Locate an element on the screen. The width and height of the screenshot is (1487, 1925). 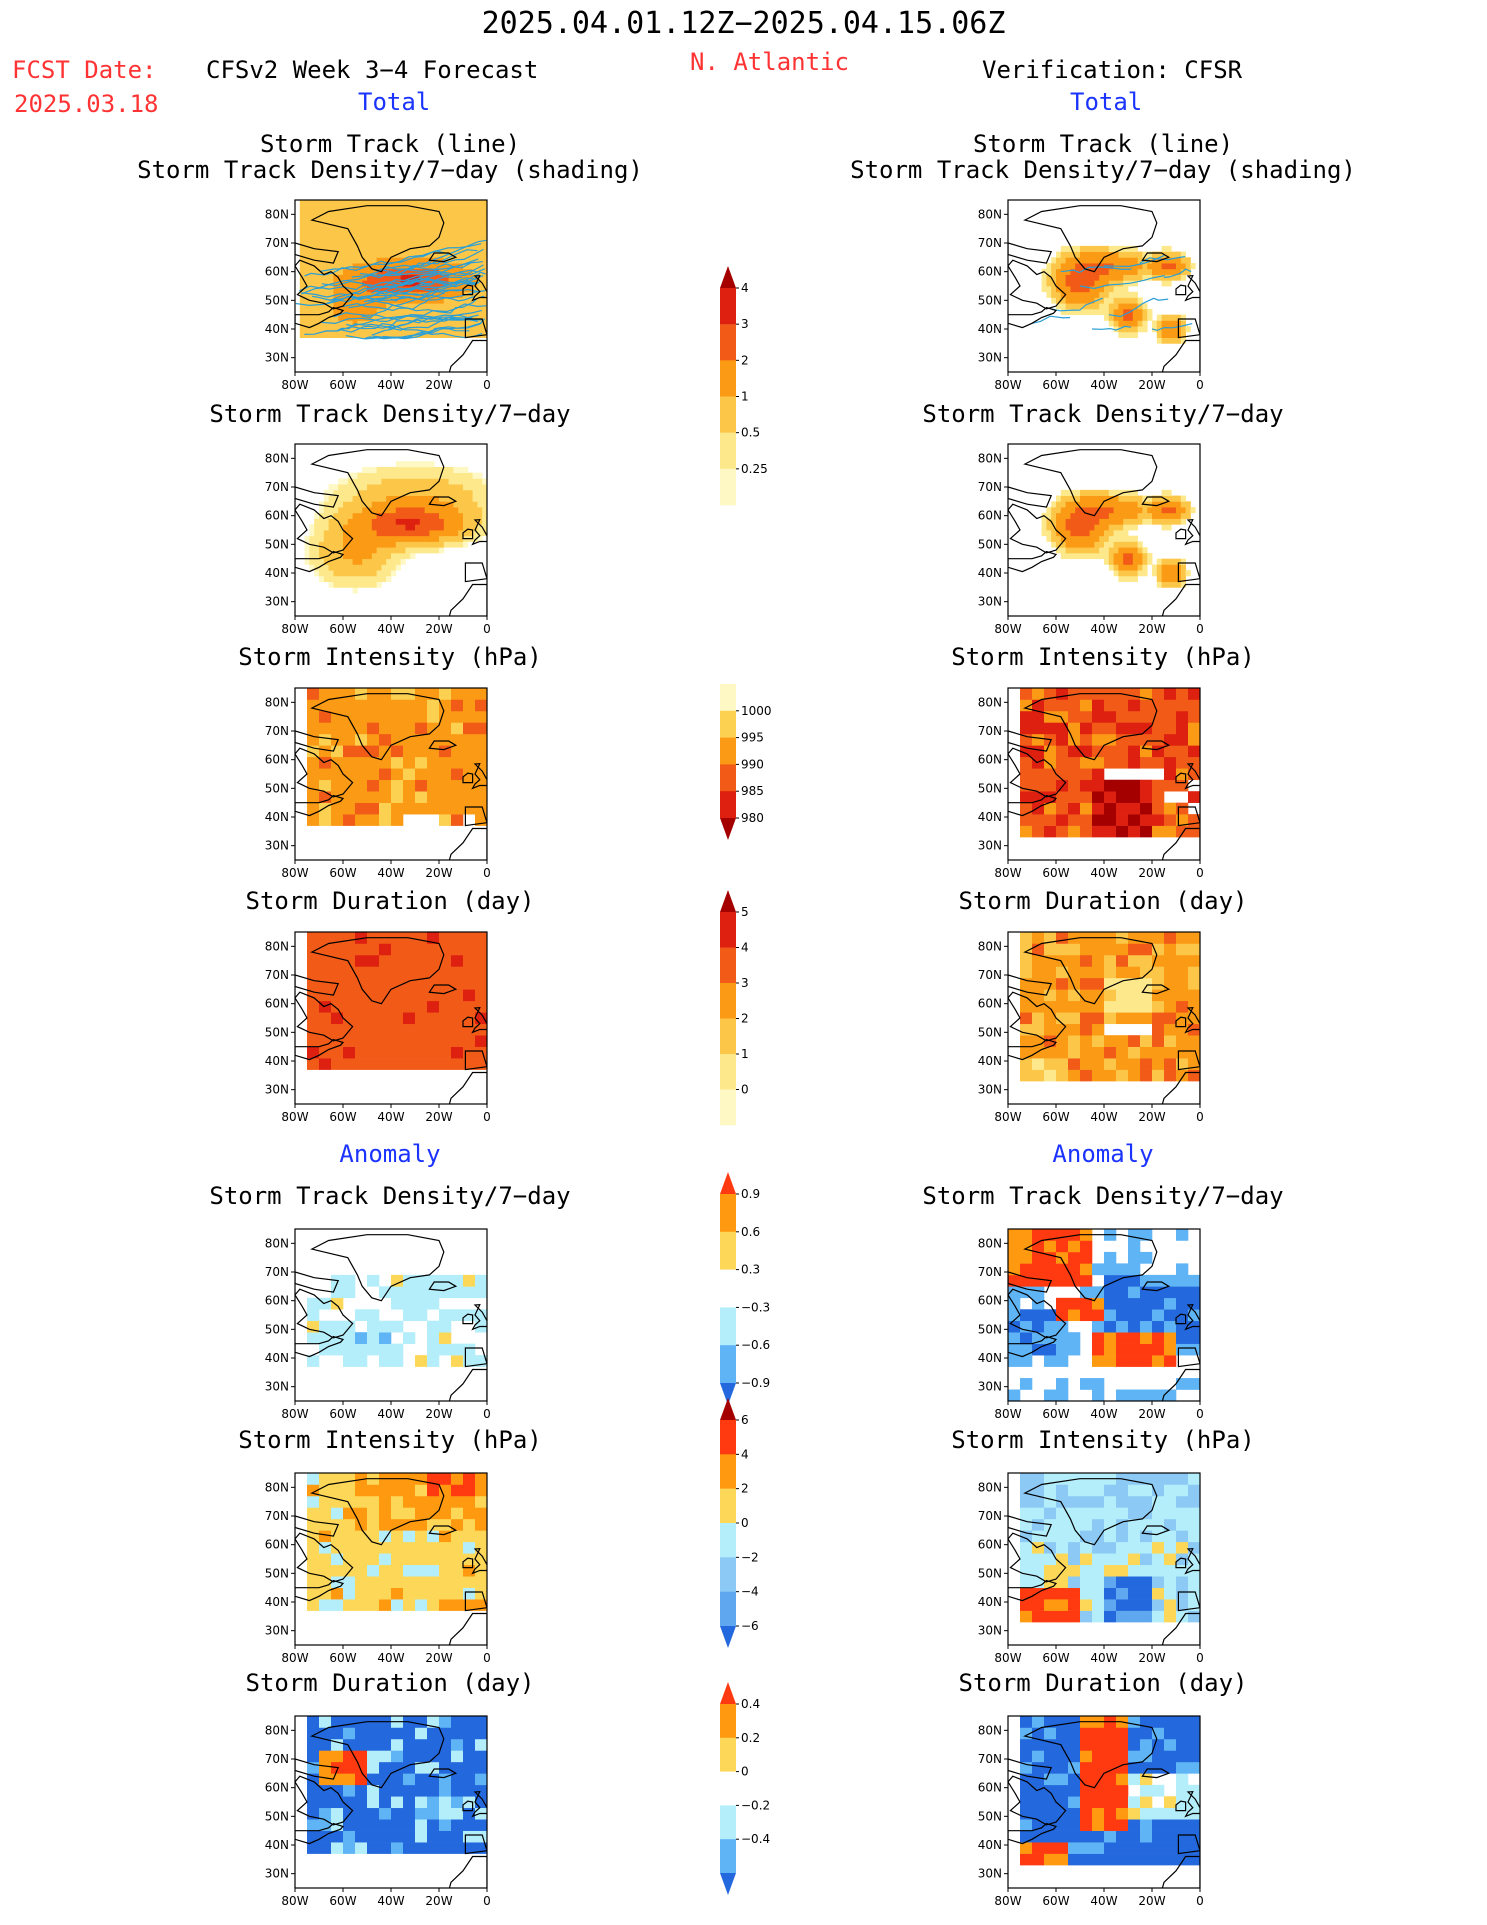
intensity-tick-label: 985 is located at coordinates (752, 791).